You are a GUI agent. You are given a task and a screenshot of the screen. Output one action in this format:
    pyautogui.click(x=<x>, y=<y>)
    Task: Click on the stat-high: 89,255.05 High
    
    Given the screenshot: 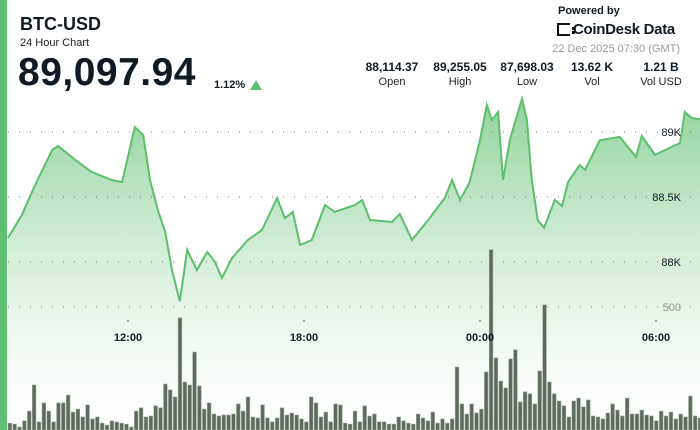 What is the action you would take?
    pyautogui.click(x=460, y=74)
    